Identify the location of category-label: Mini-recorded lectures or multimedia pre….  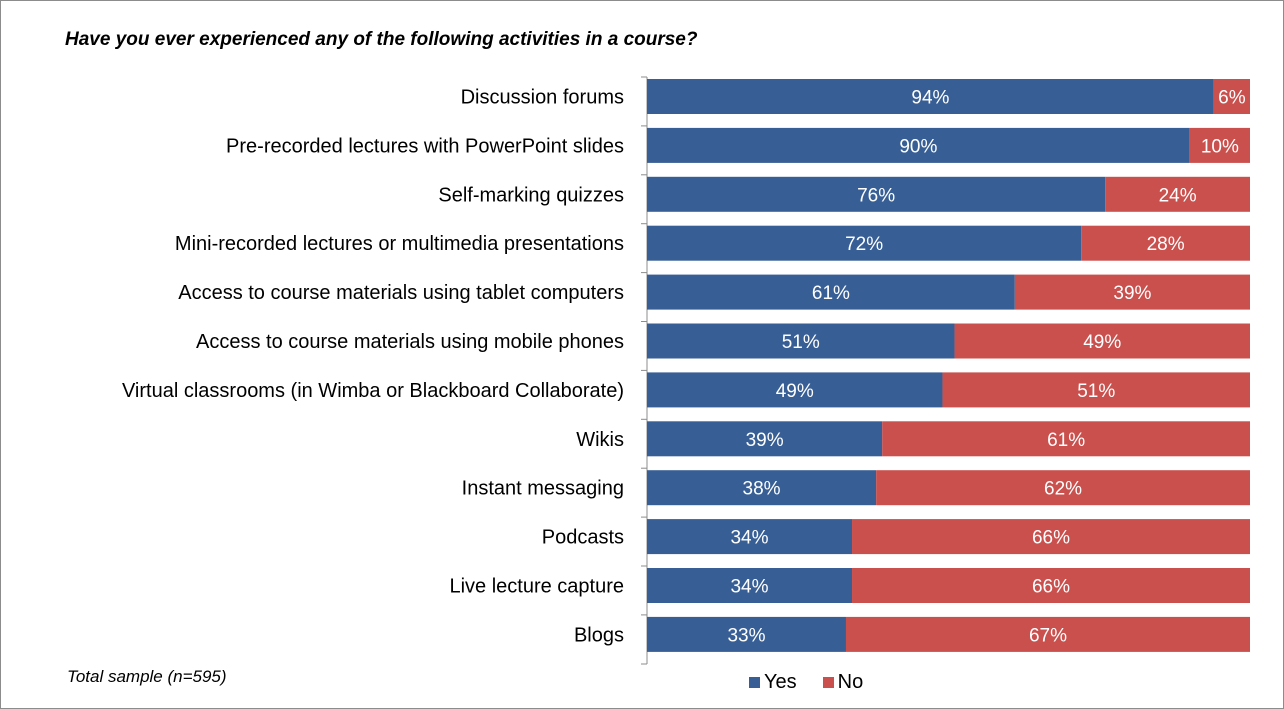
(399, 244).